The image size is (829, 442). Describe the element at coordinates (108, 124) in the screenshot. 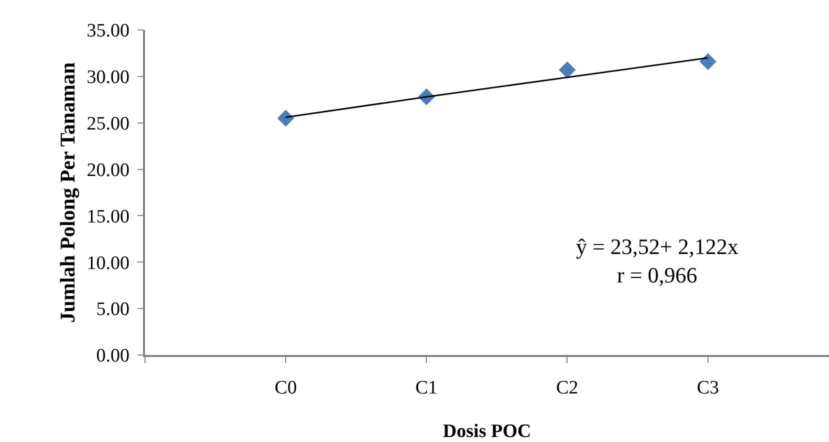

I see `y-tick-label: 25.00` at that location.